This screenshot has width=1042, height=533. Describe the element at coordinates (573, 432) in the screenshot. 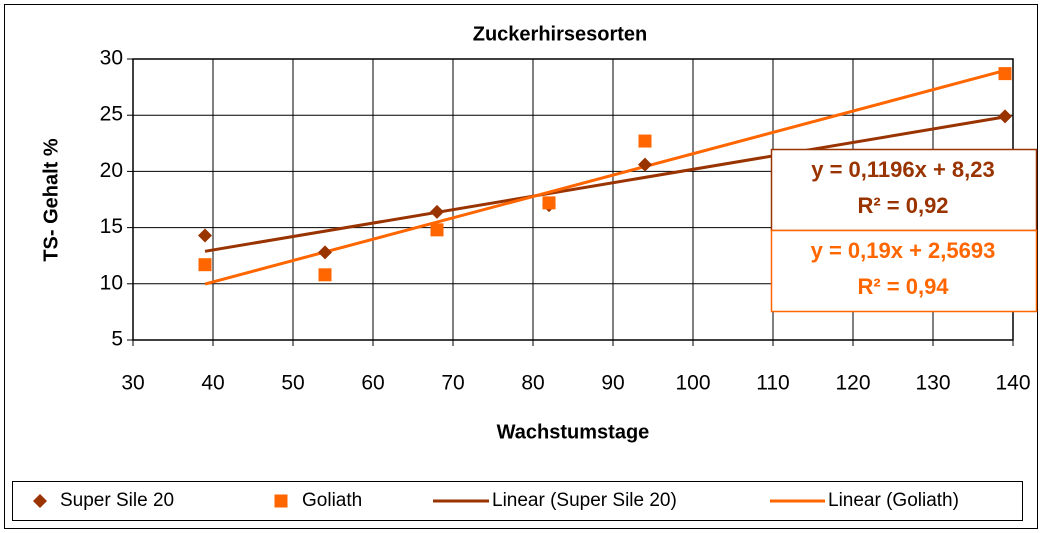

I see `x-axis-label: Wachstumstage` at that location.